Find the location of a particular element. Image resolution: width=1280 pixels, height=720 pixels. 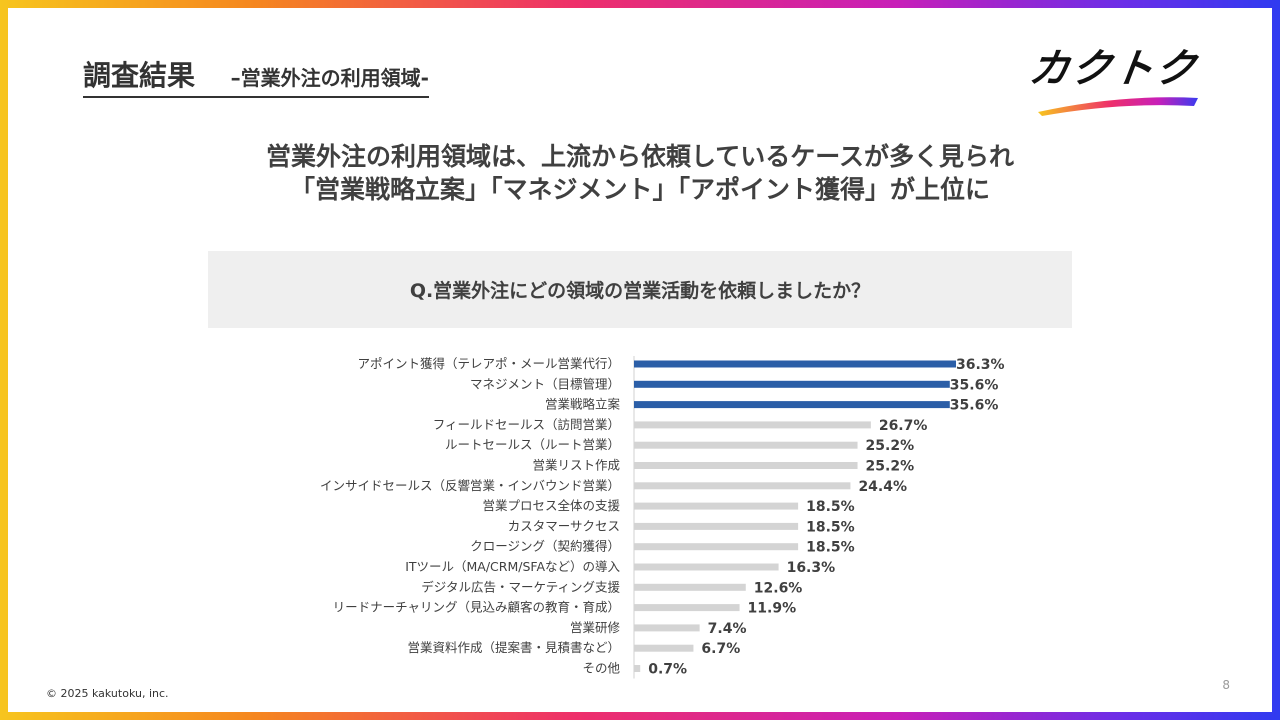

category-label: クロージング（契約獲得） is located at coordinates (545, 546).